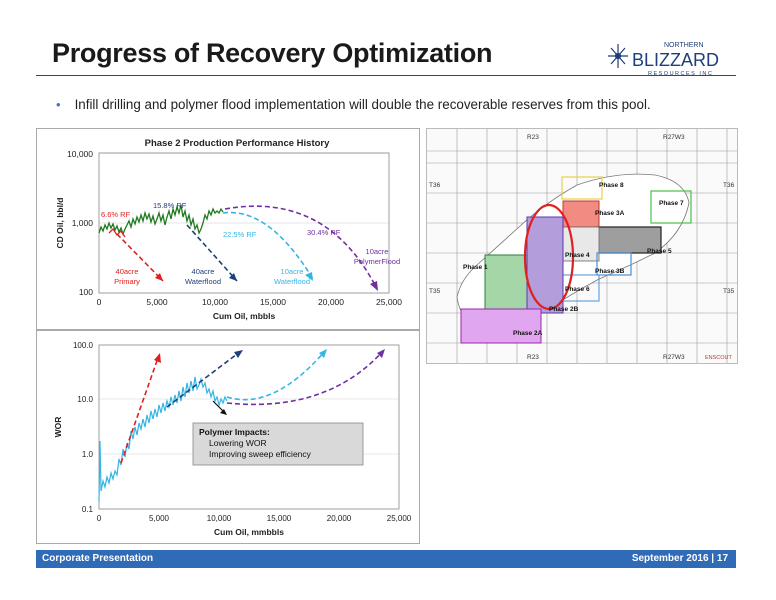 Image resolution: width=776 pixels, height=600 pixels. What do you see at coordinates (127, 281) in the screenshot?
I see `scenario-label: Primary` at bounding box center [127, 281].